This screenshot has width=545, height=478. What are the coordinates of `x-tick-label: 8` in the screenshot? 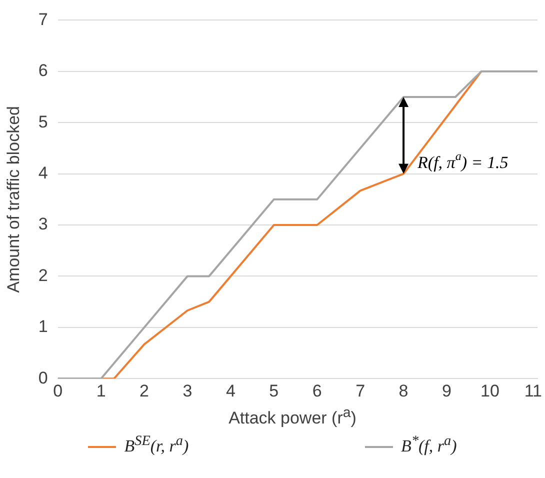 It's located at (403, 390).